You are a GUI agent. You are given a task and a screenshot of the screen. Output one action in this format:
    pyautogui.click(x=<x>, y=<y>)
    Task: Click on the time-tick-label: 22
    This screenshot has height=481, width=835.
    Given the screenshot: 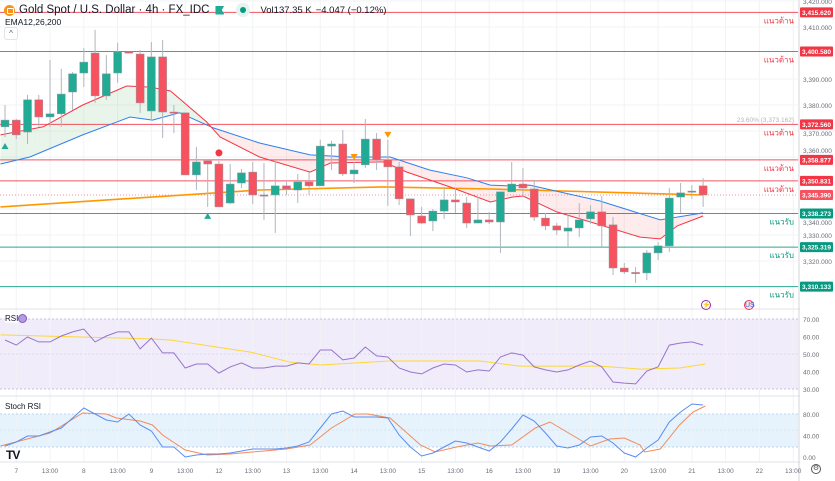 What is the action you would take?
    pyautogui.click(x=760, y=471)
    